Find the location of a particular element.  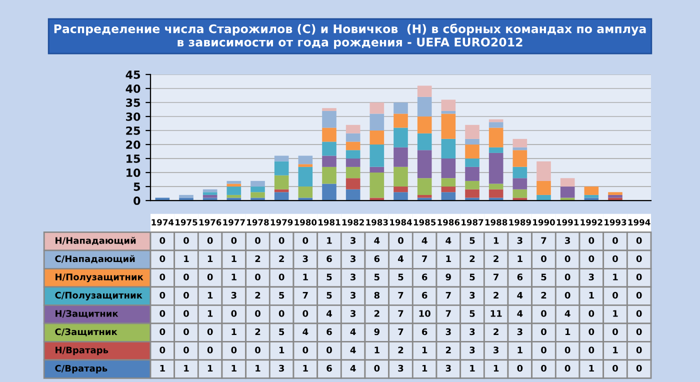

data-label: 2 is located at coordinates (496, 258).